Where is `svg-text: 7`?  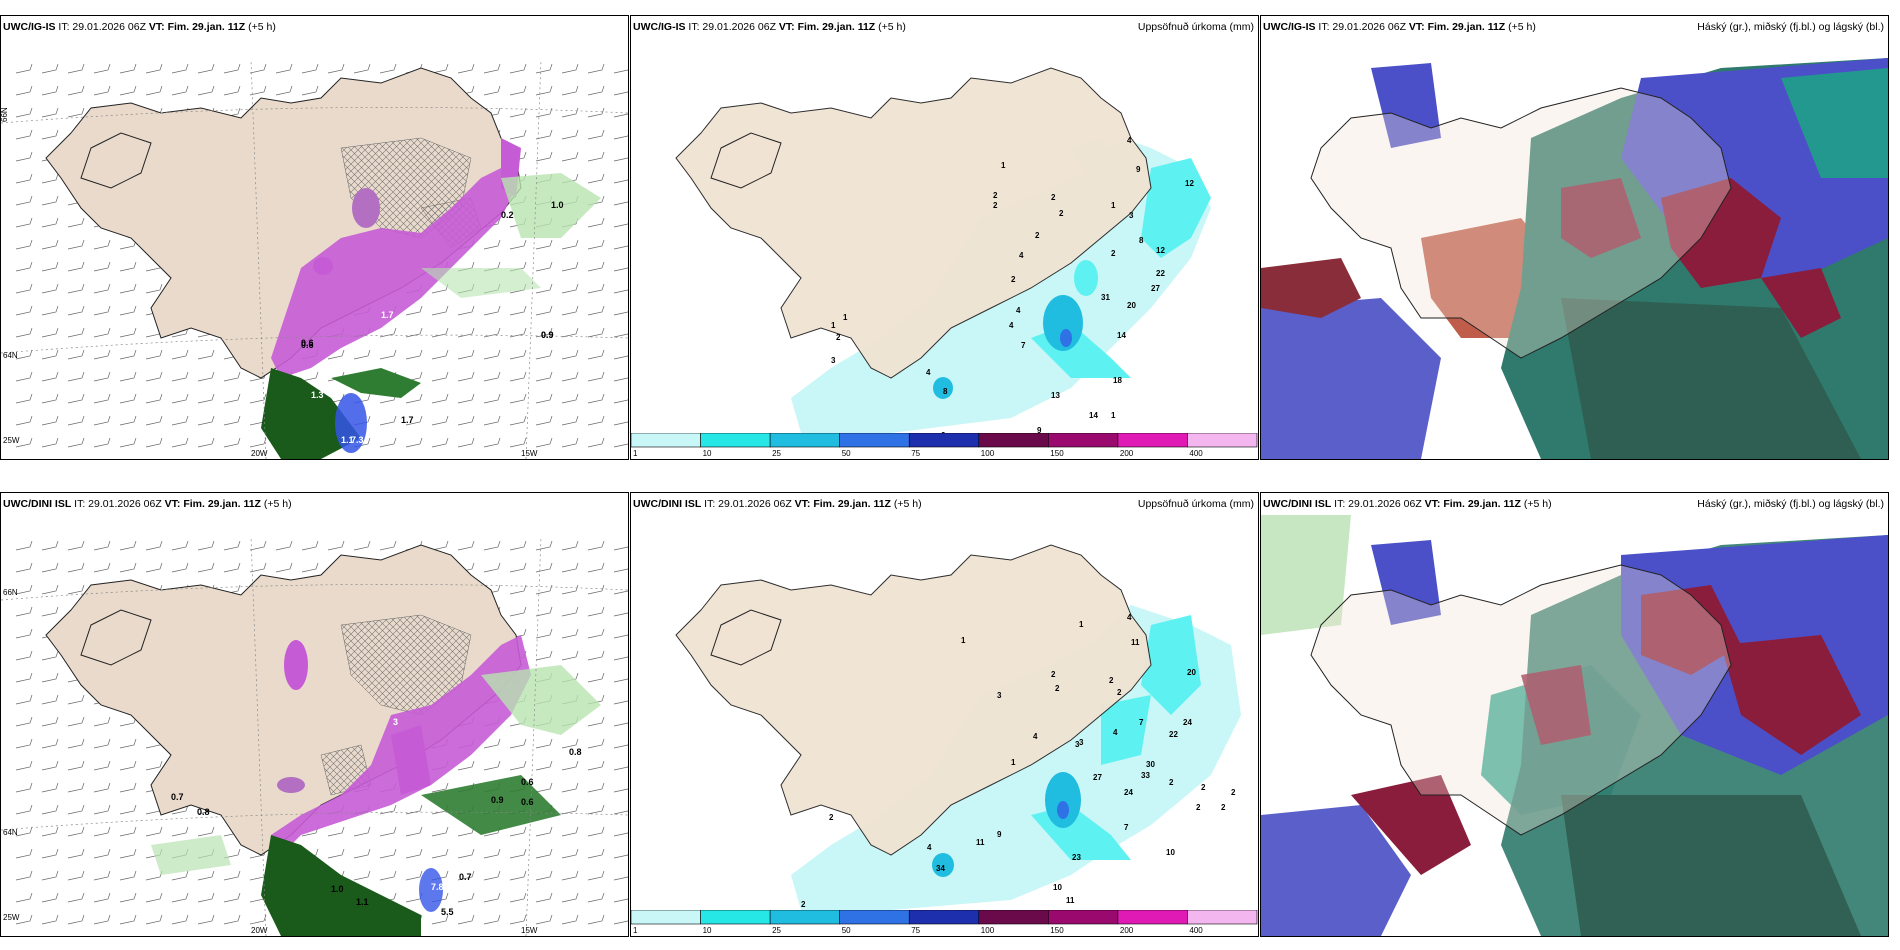
svg-text: 7 is located at coordinates (1141, 722).